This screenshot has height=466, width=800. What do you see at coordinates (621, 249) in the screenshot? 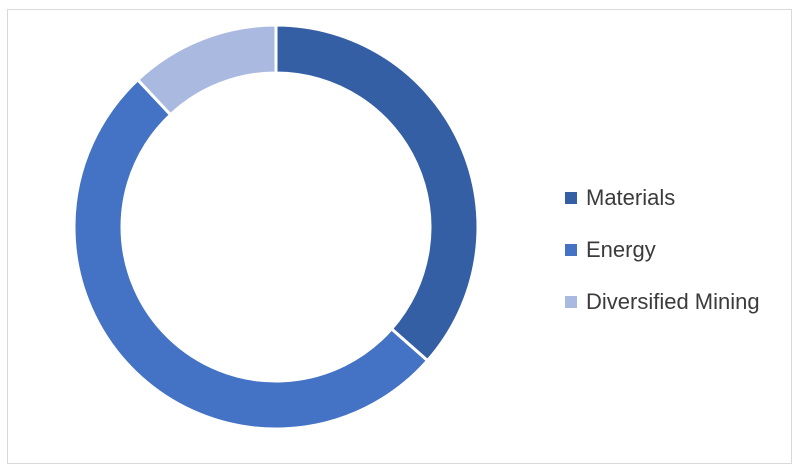
I see `legend-label-energy: Energy` at bounding box center [621, 249].